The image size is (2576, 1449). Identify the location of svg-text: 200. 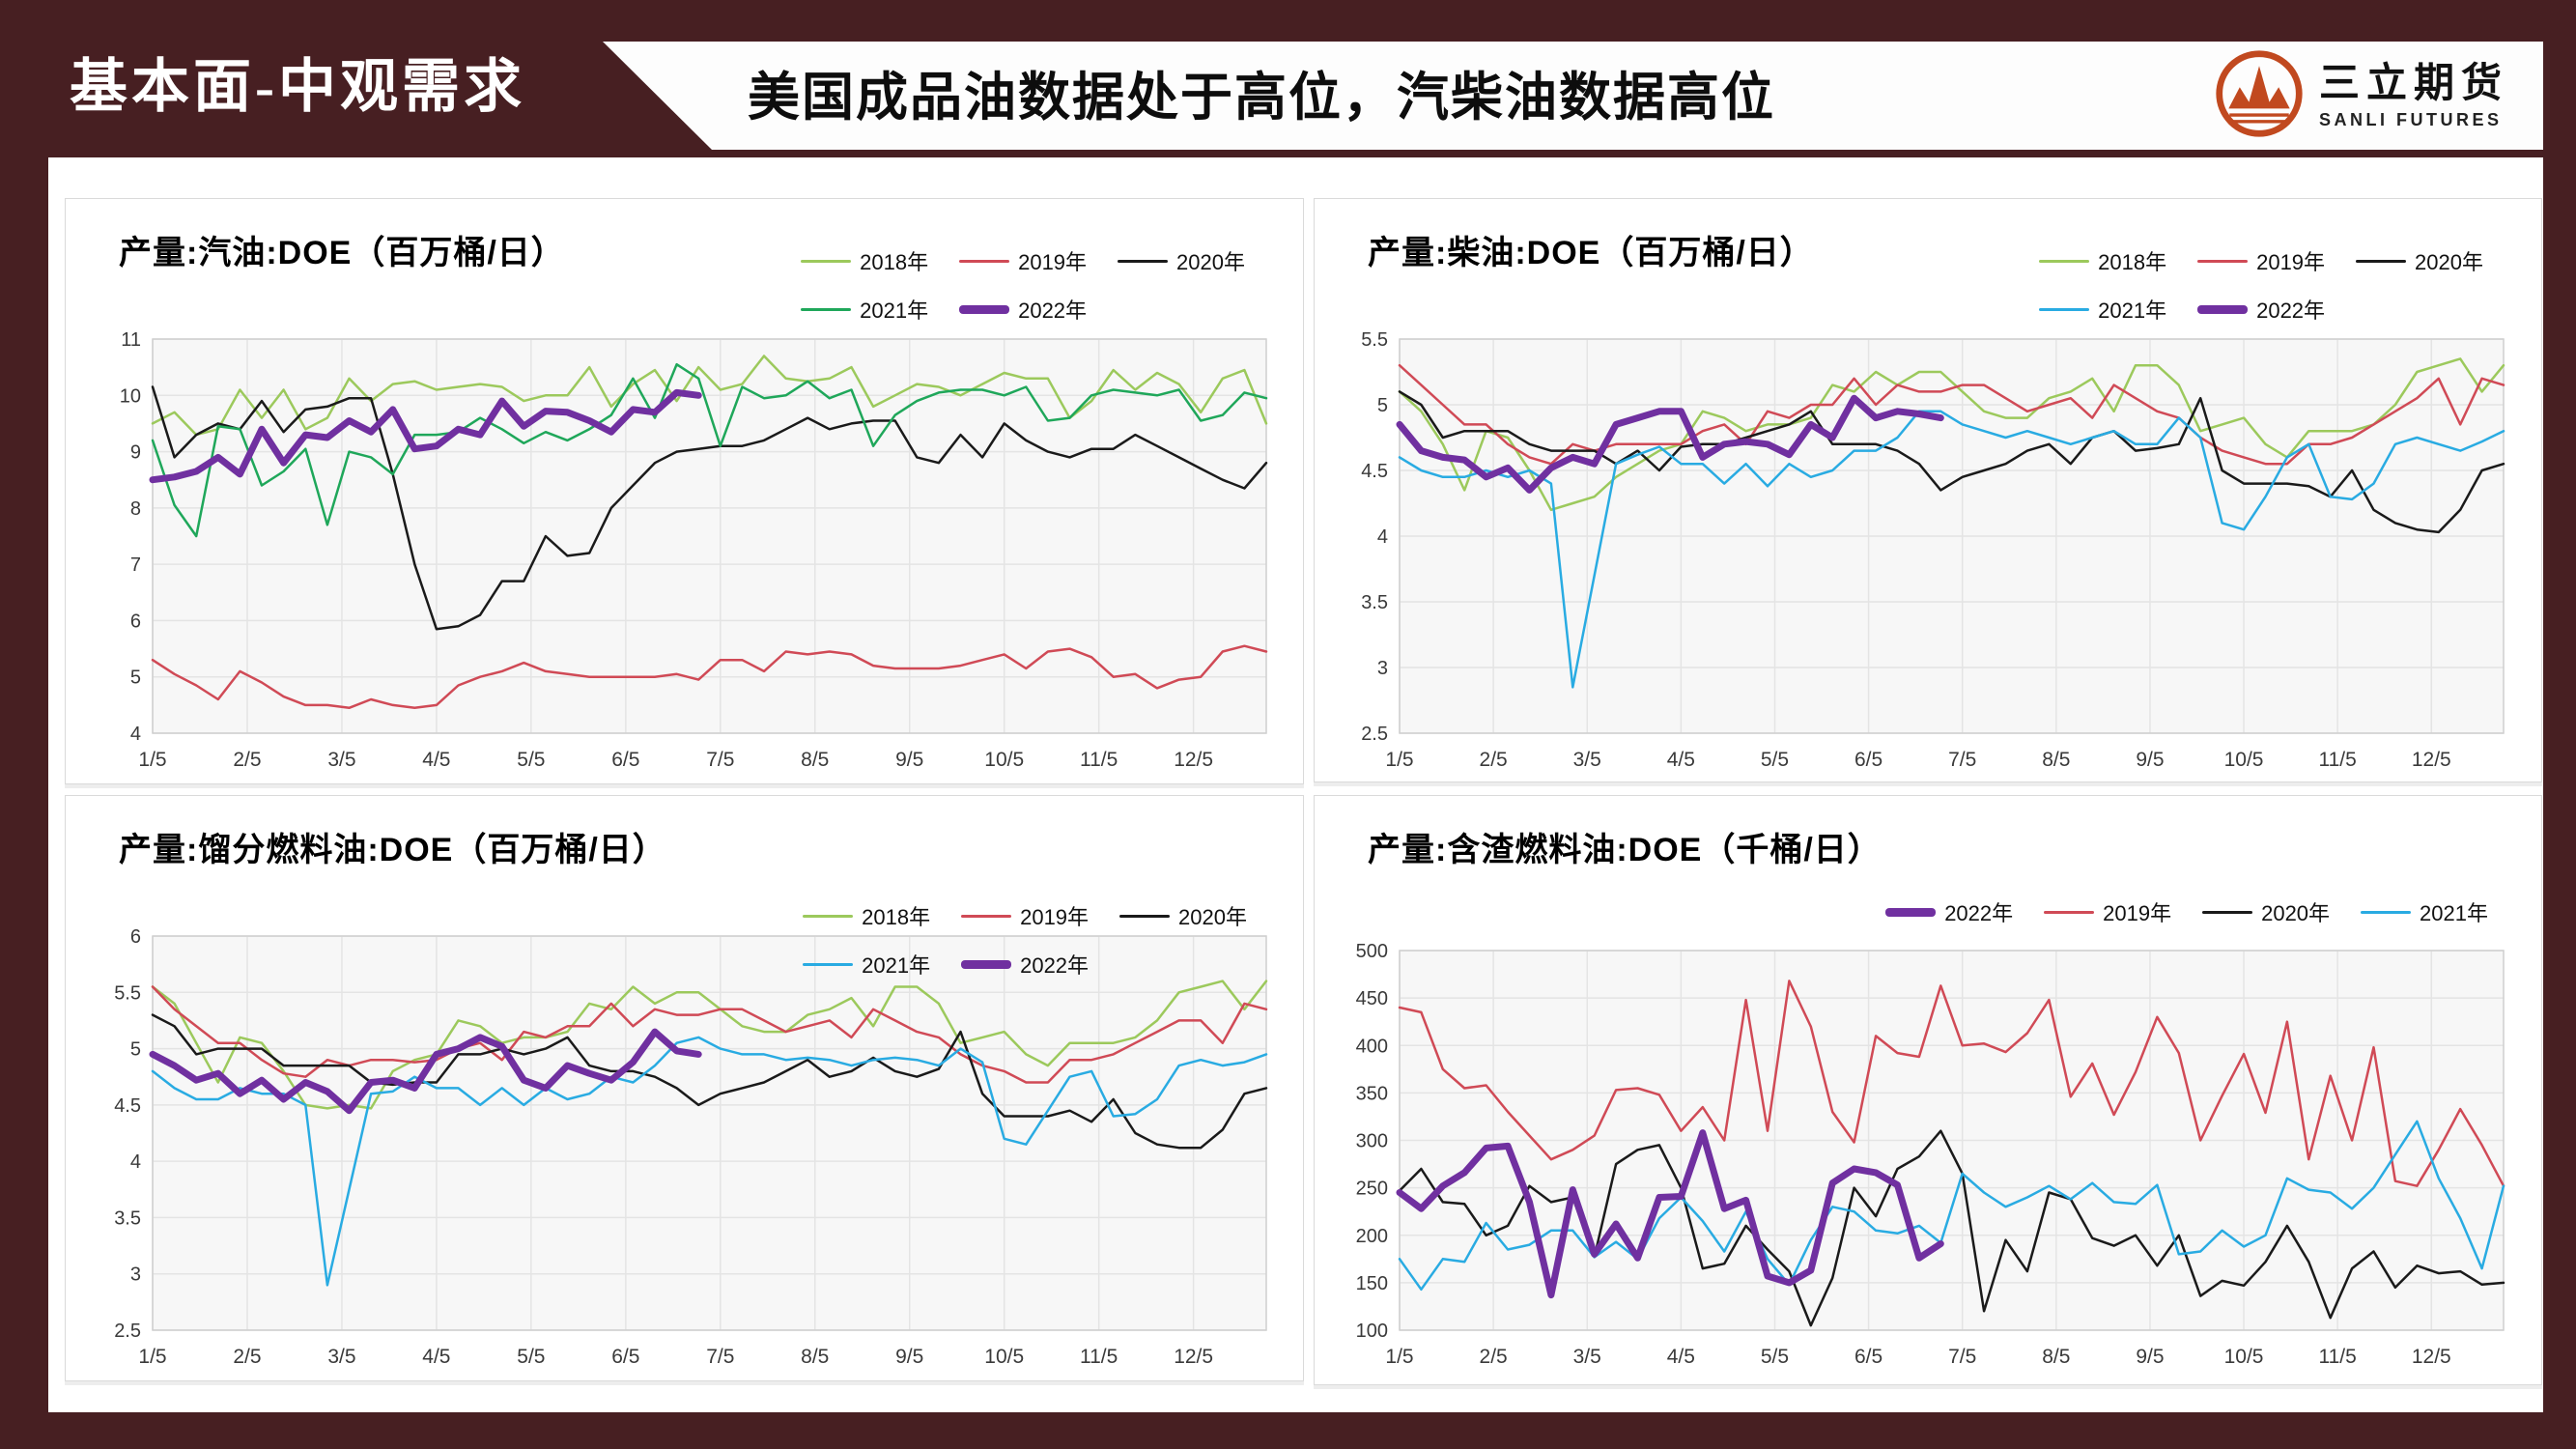
(1372, 1236).